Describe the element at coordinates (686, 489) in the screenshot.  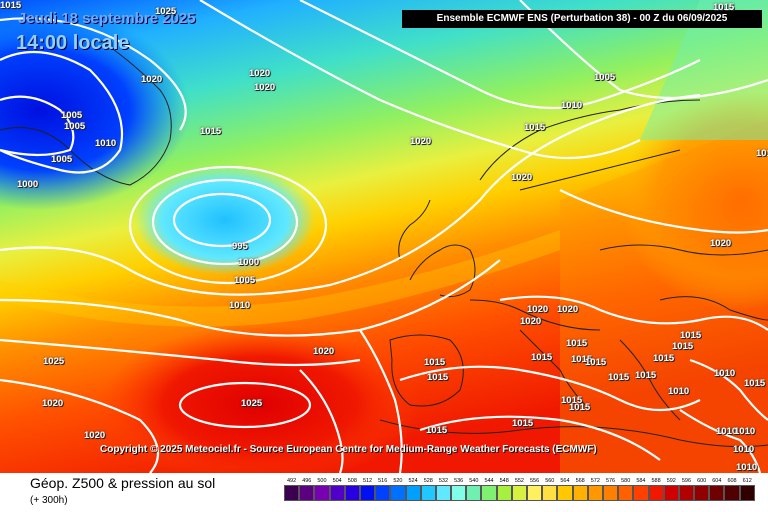
I see `legend-entry: 596` at that location.